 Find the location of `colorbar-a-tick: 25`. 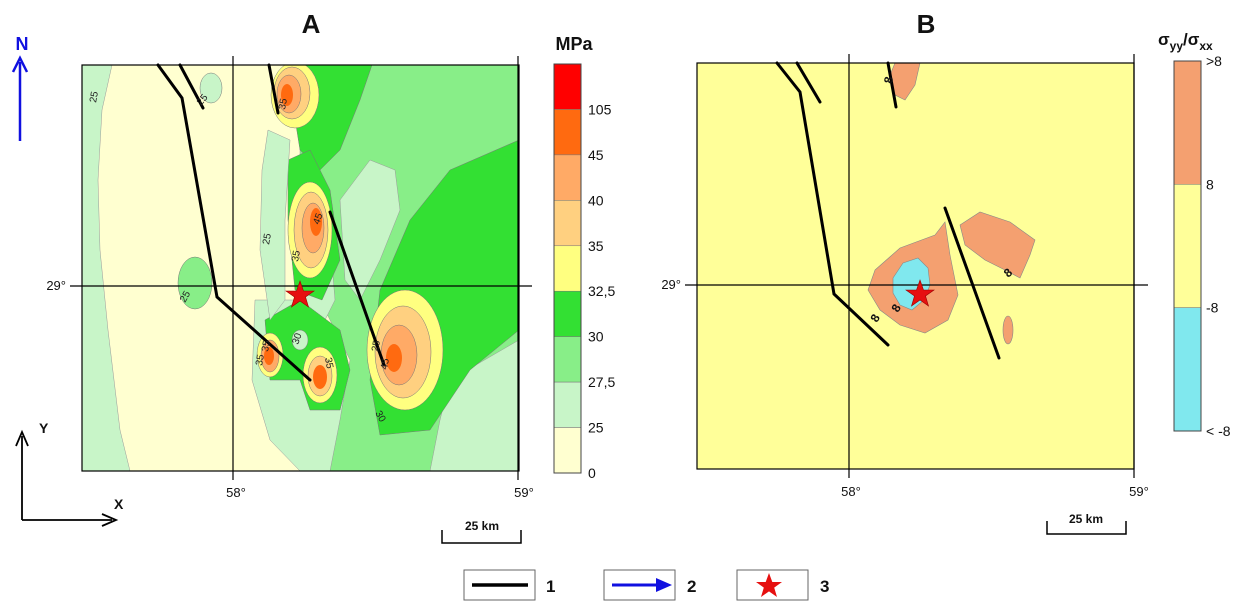

colorbar-a-tick: 25 is located at coordinates (596, 428).